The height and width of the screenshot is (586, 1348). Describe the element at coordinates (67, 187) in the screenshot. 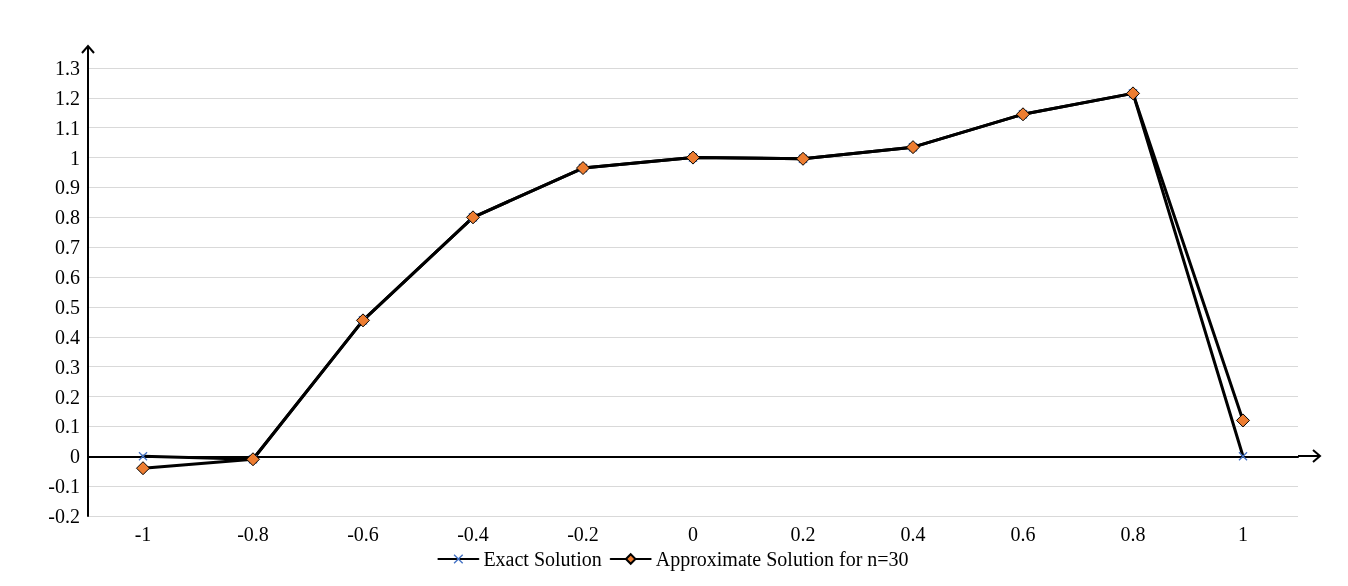

I see `y-tick-label: 0.9` at that location.